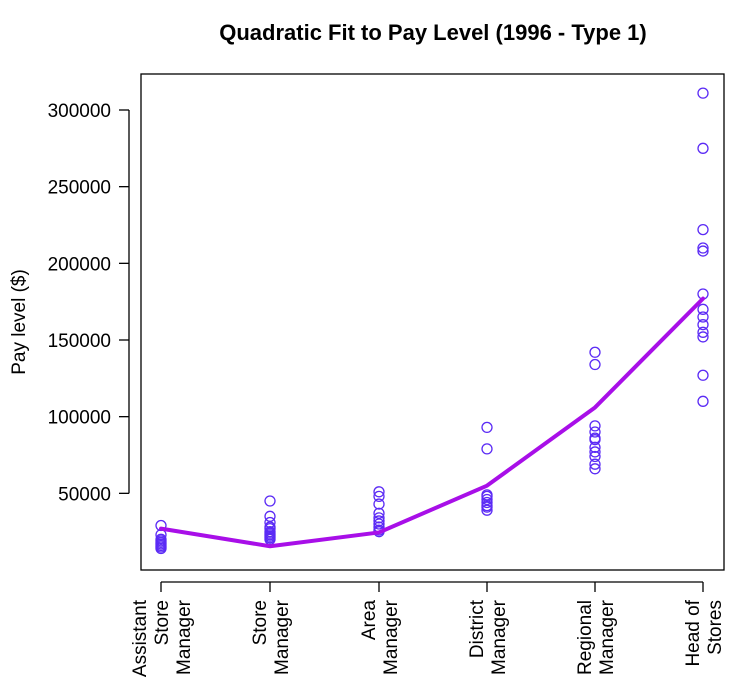 The height and width of the screenshot is (697, 752). Describe the element at coordinates (89, 303) in the screenshot. I see `y-axis: 50000 100000 150000 200000 250000 300000` at that location.